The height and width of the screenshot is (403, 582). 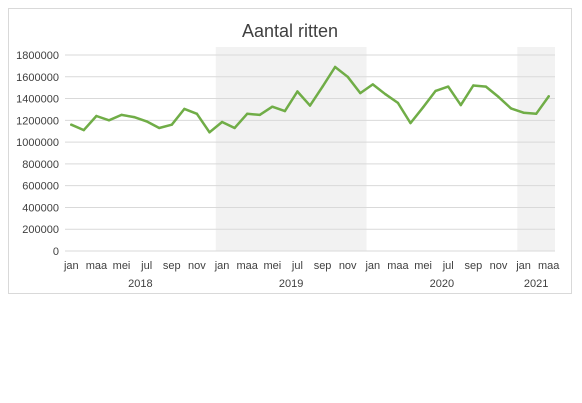 What do you see at coordinates (40, 230) in the screenshot?
I see `y-tick-label: 200000` at bounding box center [40, 230].